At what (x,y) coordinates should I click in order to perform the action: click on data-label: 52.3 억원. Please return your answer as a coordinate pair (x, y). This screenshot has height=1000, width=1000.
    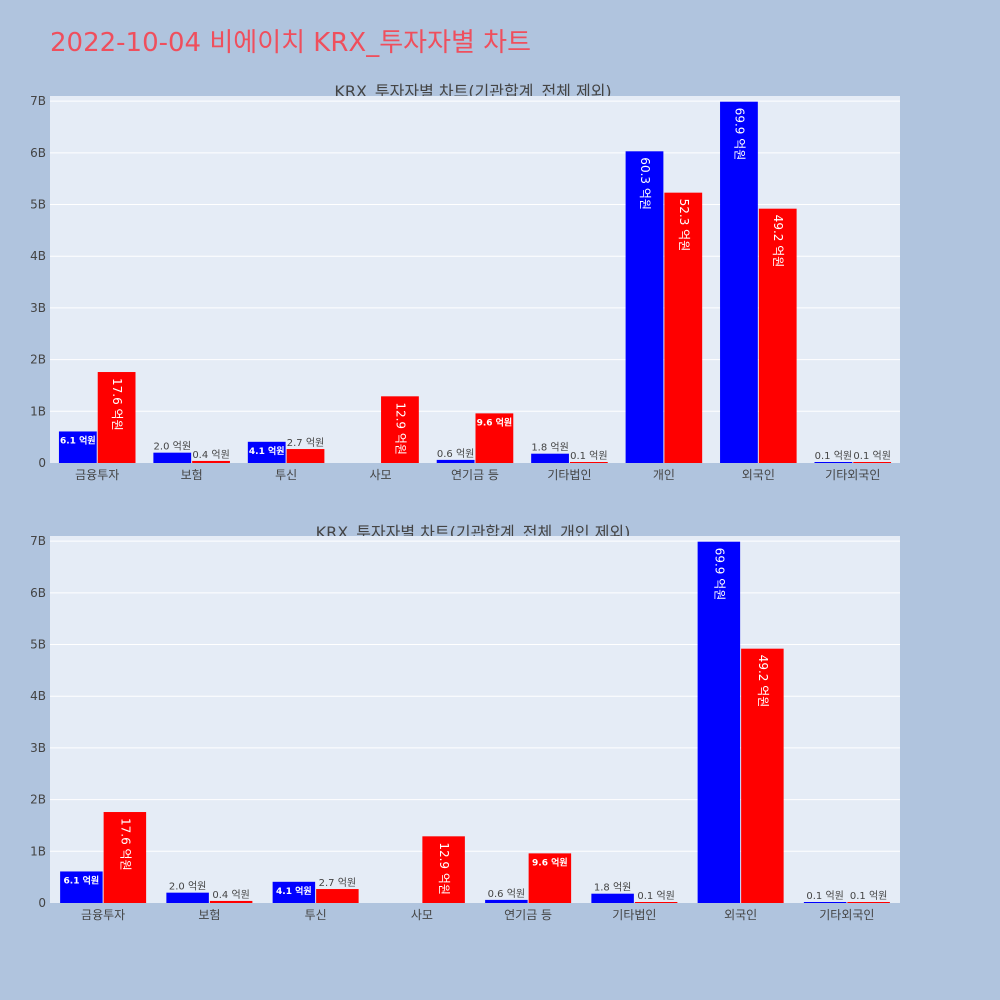
    Looking at the image, I should click on (684, 225).